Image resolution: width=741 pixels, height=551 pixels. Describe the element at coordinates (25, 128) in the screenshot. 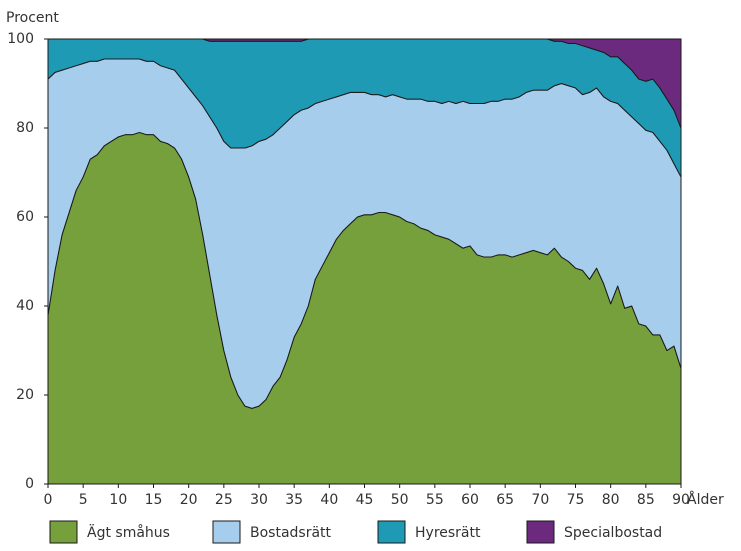

I see `y-tick-label: 80` at that location.